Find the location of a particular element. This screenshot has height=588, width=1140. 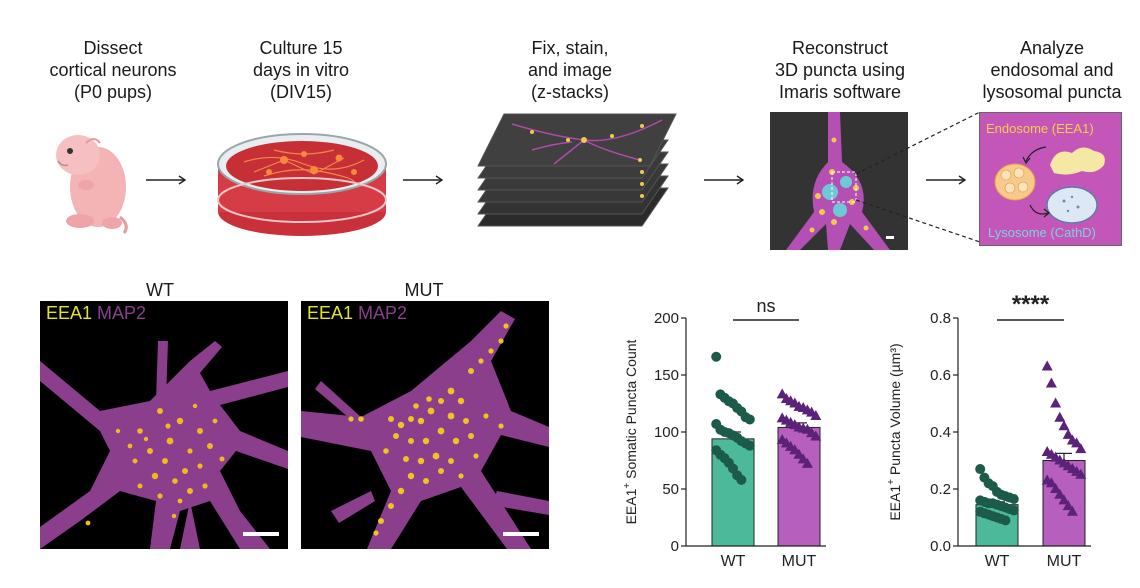

wt-neuron-image is located at coordinates (164, 445).